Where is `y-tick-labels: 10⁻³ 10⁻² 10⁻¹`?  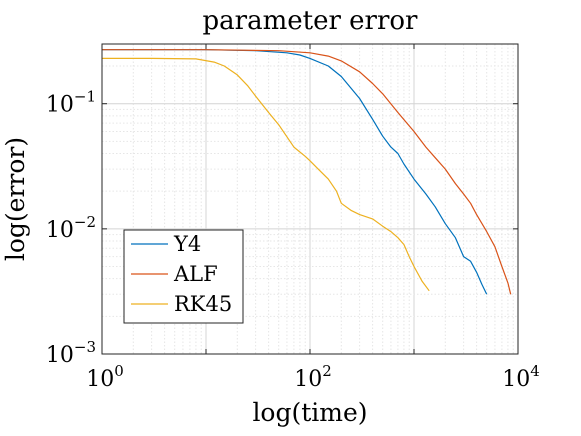
y-tick-labels: 10⁻³ 10⁻² 10⁻¹ is located at coordinates (71, 228).